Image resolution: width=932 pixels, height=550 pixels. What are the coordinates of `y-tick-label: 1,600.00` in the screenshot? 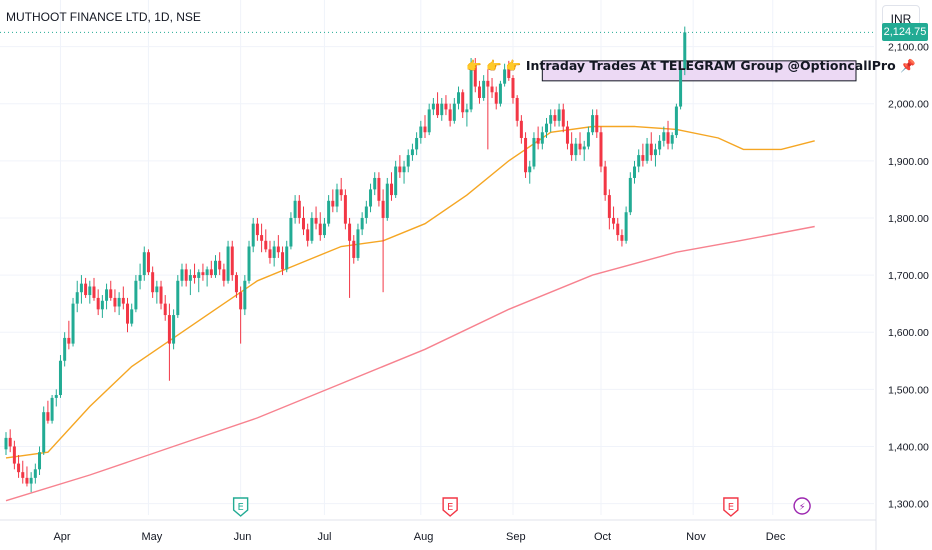 It's located at (908, 333).